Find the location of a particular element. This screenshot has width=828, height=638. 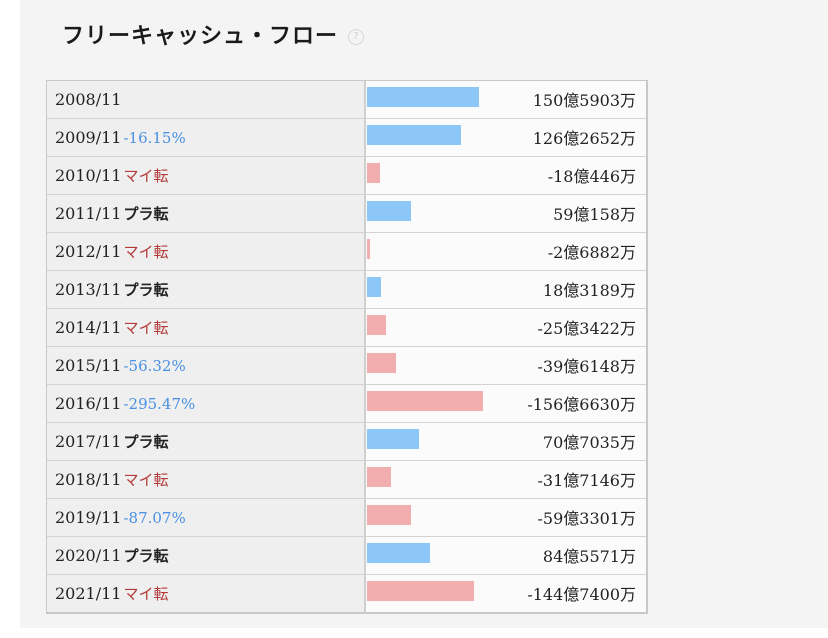

table-row: 2013/11 プラ転 18億3189万 is located at coordinates (346, 289).